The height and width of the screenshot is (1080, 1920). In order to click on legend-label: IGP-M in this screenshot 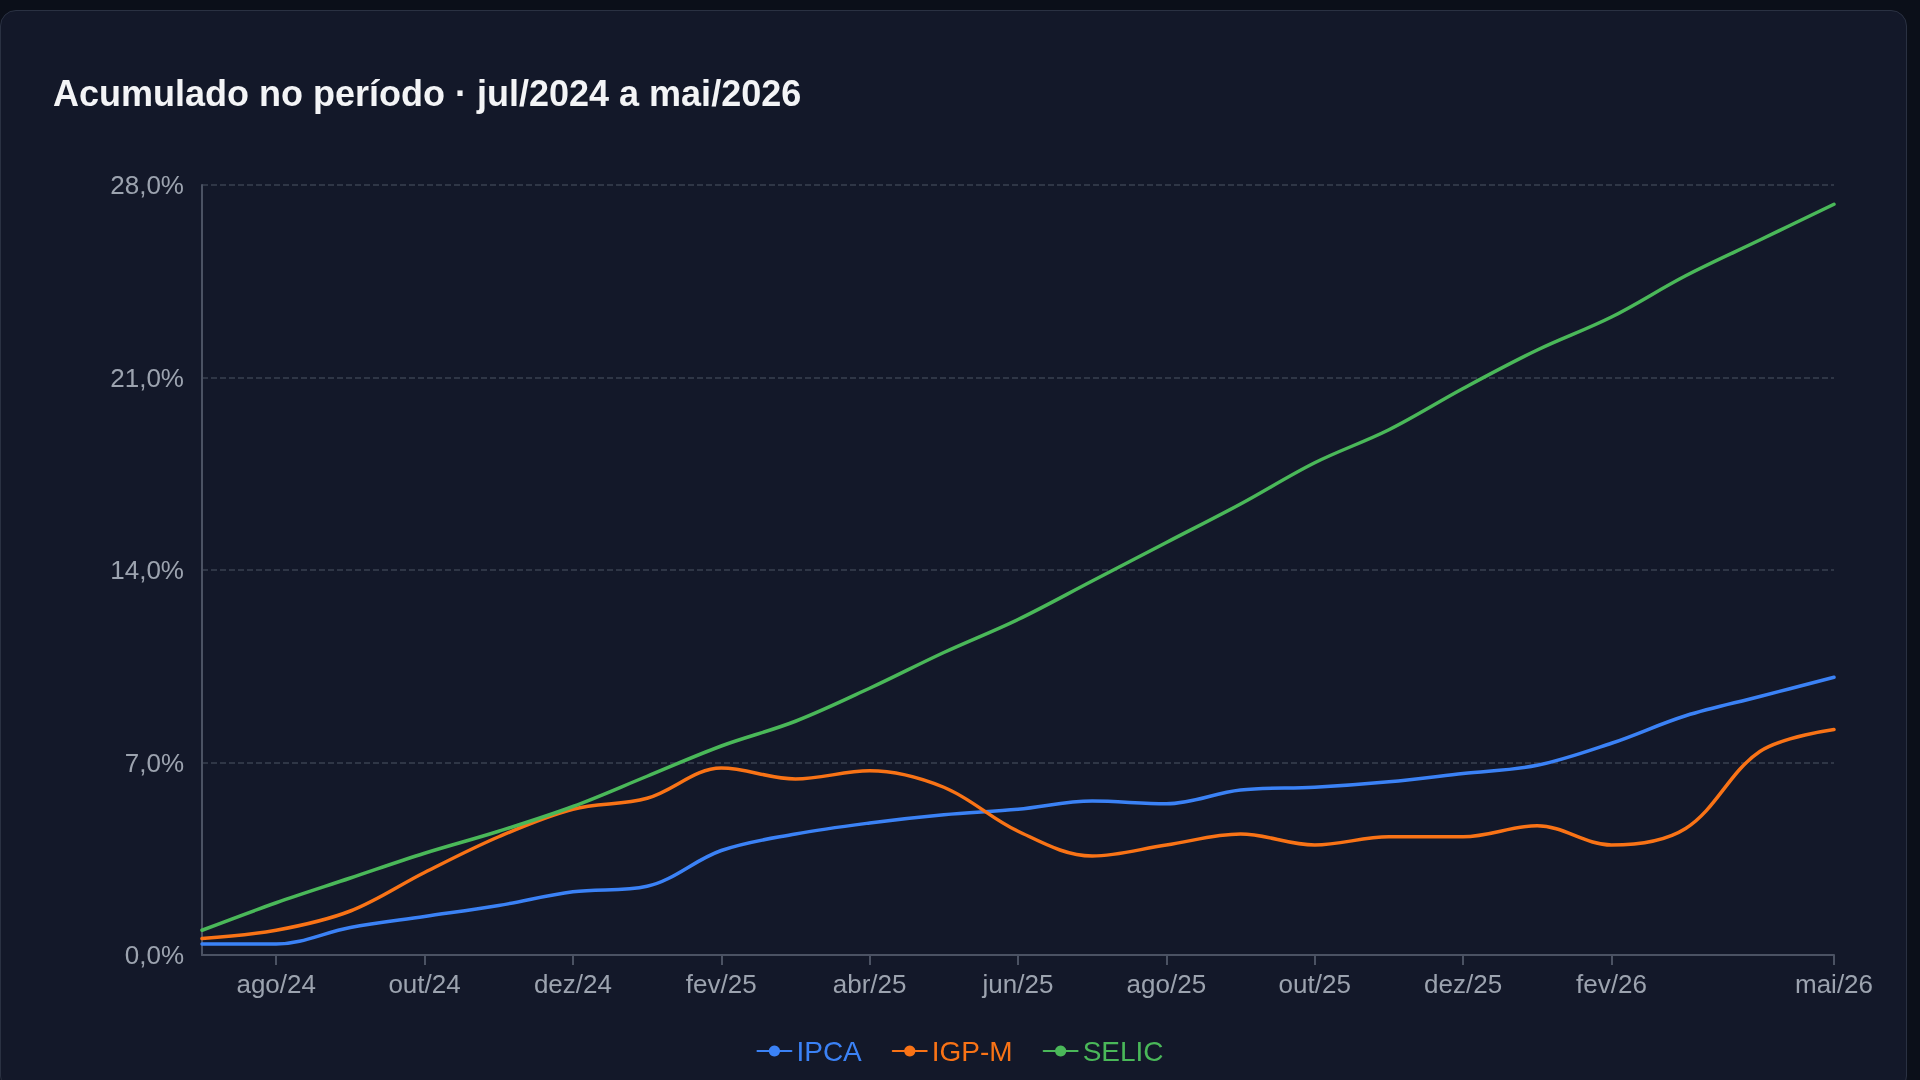, I will do `click(972, 1051)`.